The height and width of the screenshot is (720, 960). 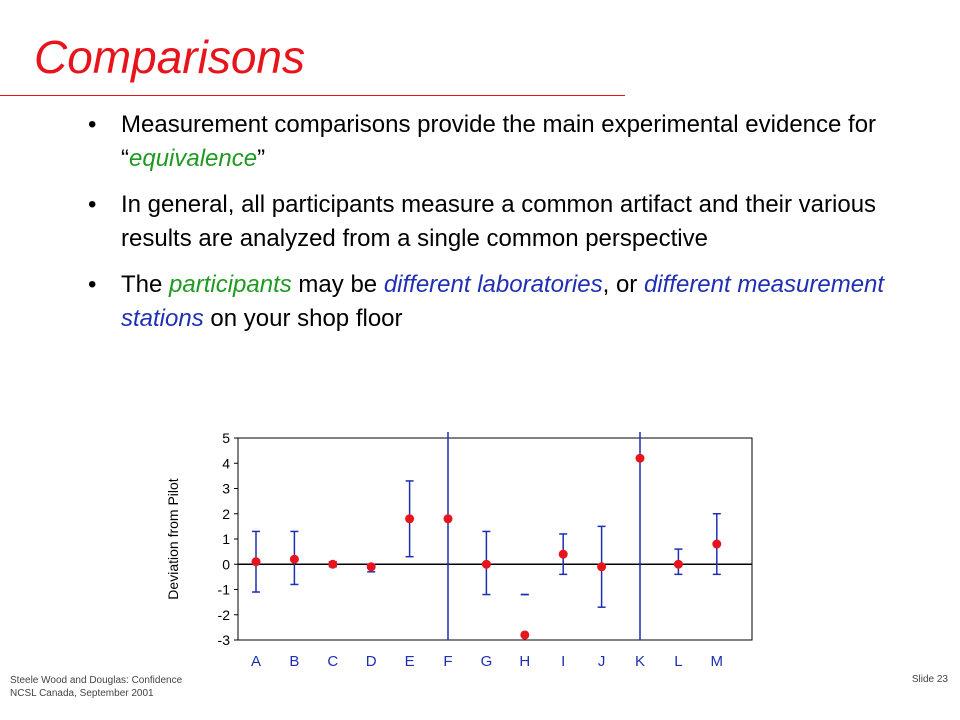 What do you see at coordinates (193, 158) in the screenshot?
I see `bullet-highlight: equivalence` at bounding box center [193, 158].